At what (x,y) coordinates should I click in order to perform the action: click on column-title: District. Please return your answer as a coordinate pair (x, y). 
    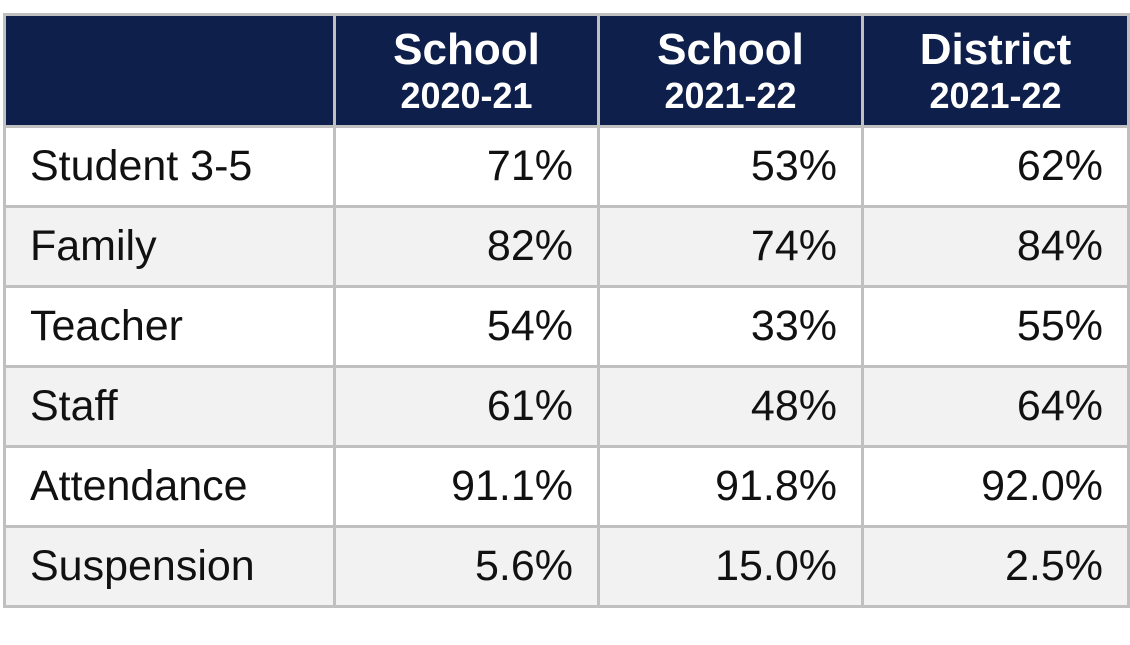
    Looking at the image, I should click on (995, 49).